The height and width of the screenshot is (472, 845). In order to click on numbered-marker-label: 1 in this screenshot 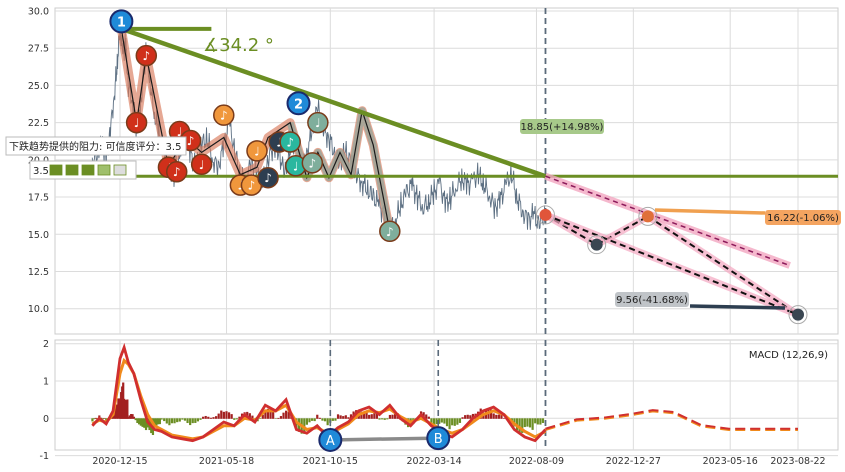, I will do `click(121, 22)`.